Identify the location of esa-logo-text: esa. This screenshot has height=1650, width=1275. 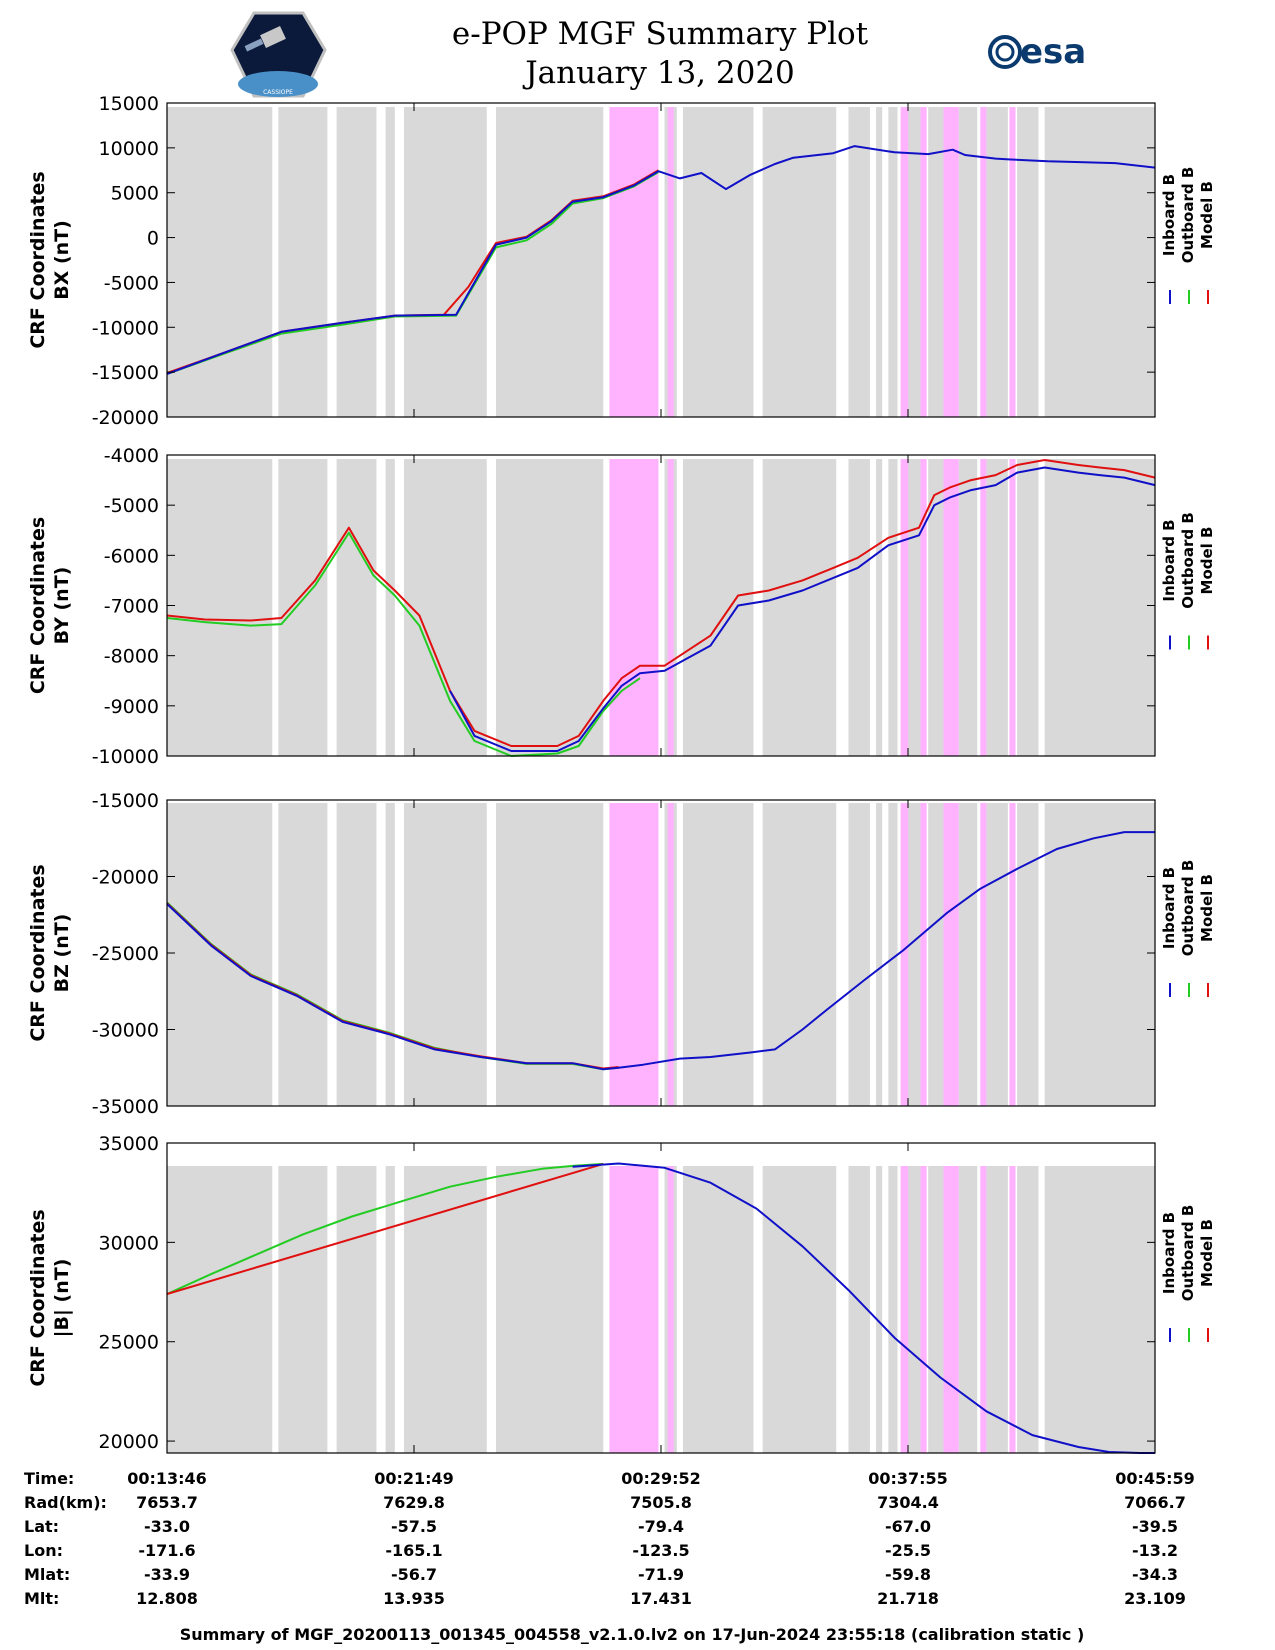
(1053, 52).